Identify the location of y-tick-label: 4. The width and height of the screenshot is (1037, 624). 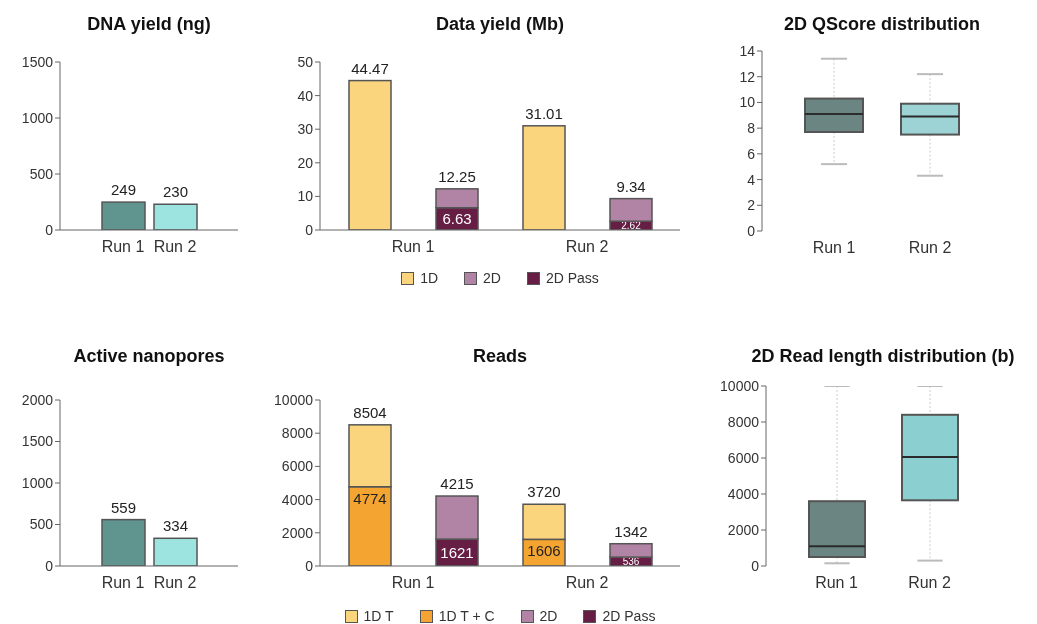
(751, 179).